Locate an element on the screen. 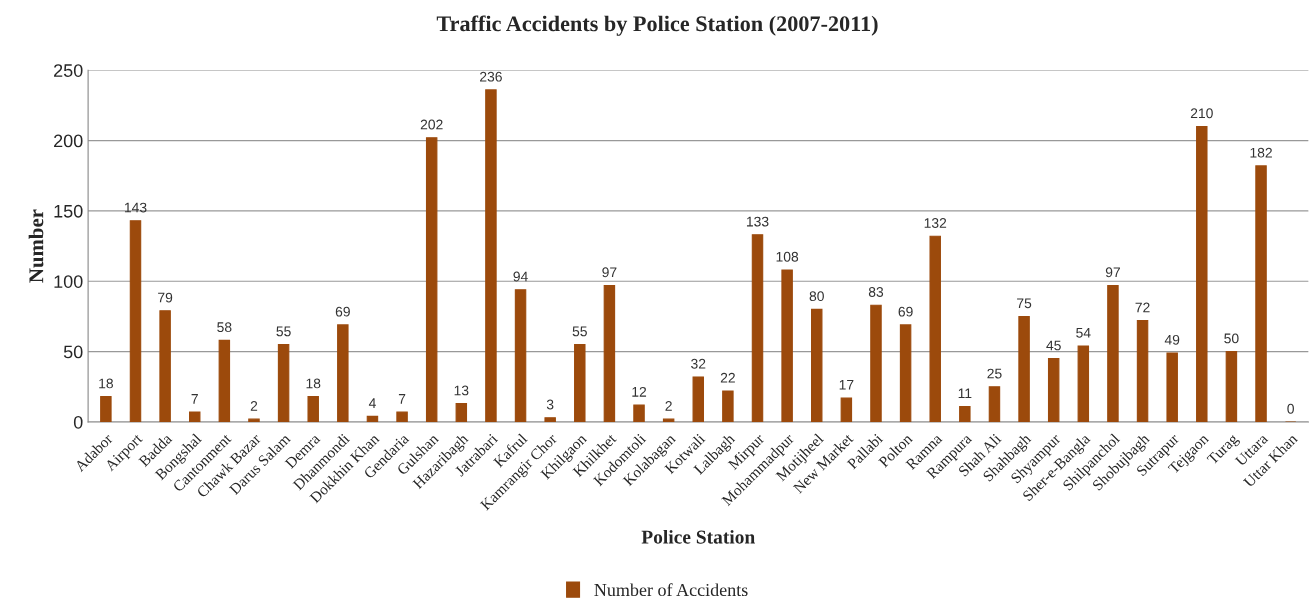 The height and width of the screenshot is (616, 1315). data-label: 13 is located at coordinates (461, 390).